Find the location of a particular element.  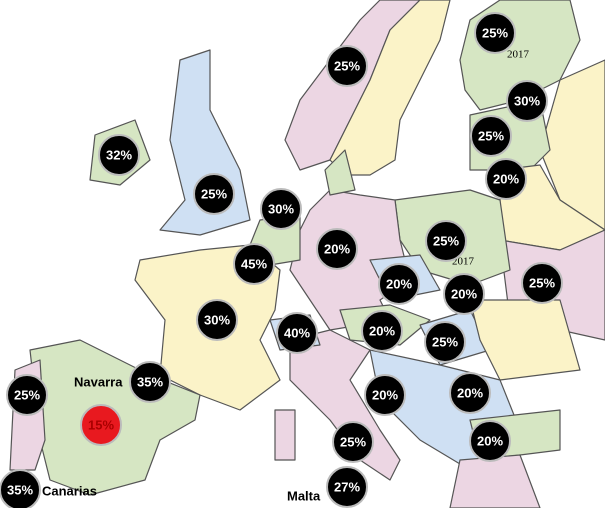

marker-label: 32% is located at coordinates (119, 154).